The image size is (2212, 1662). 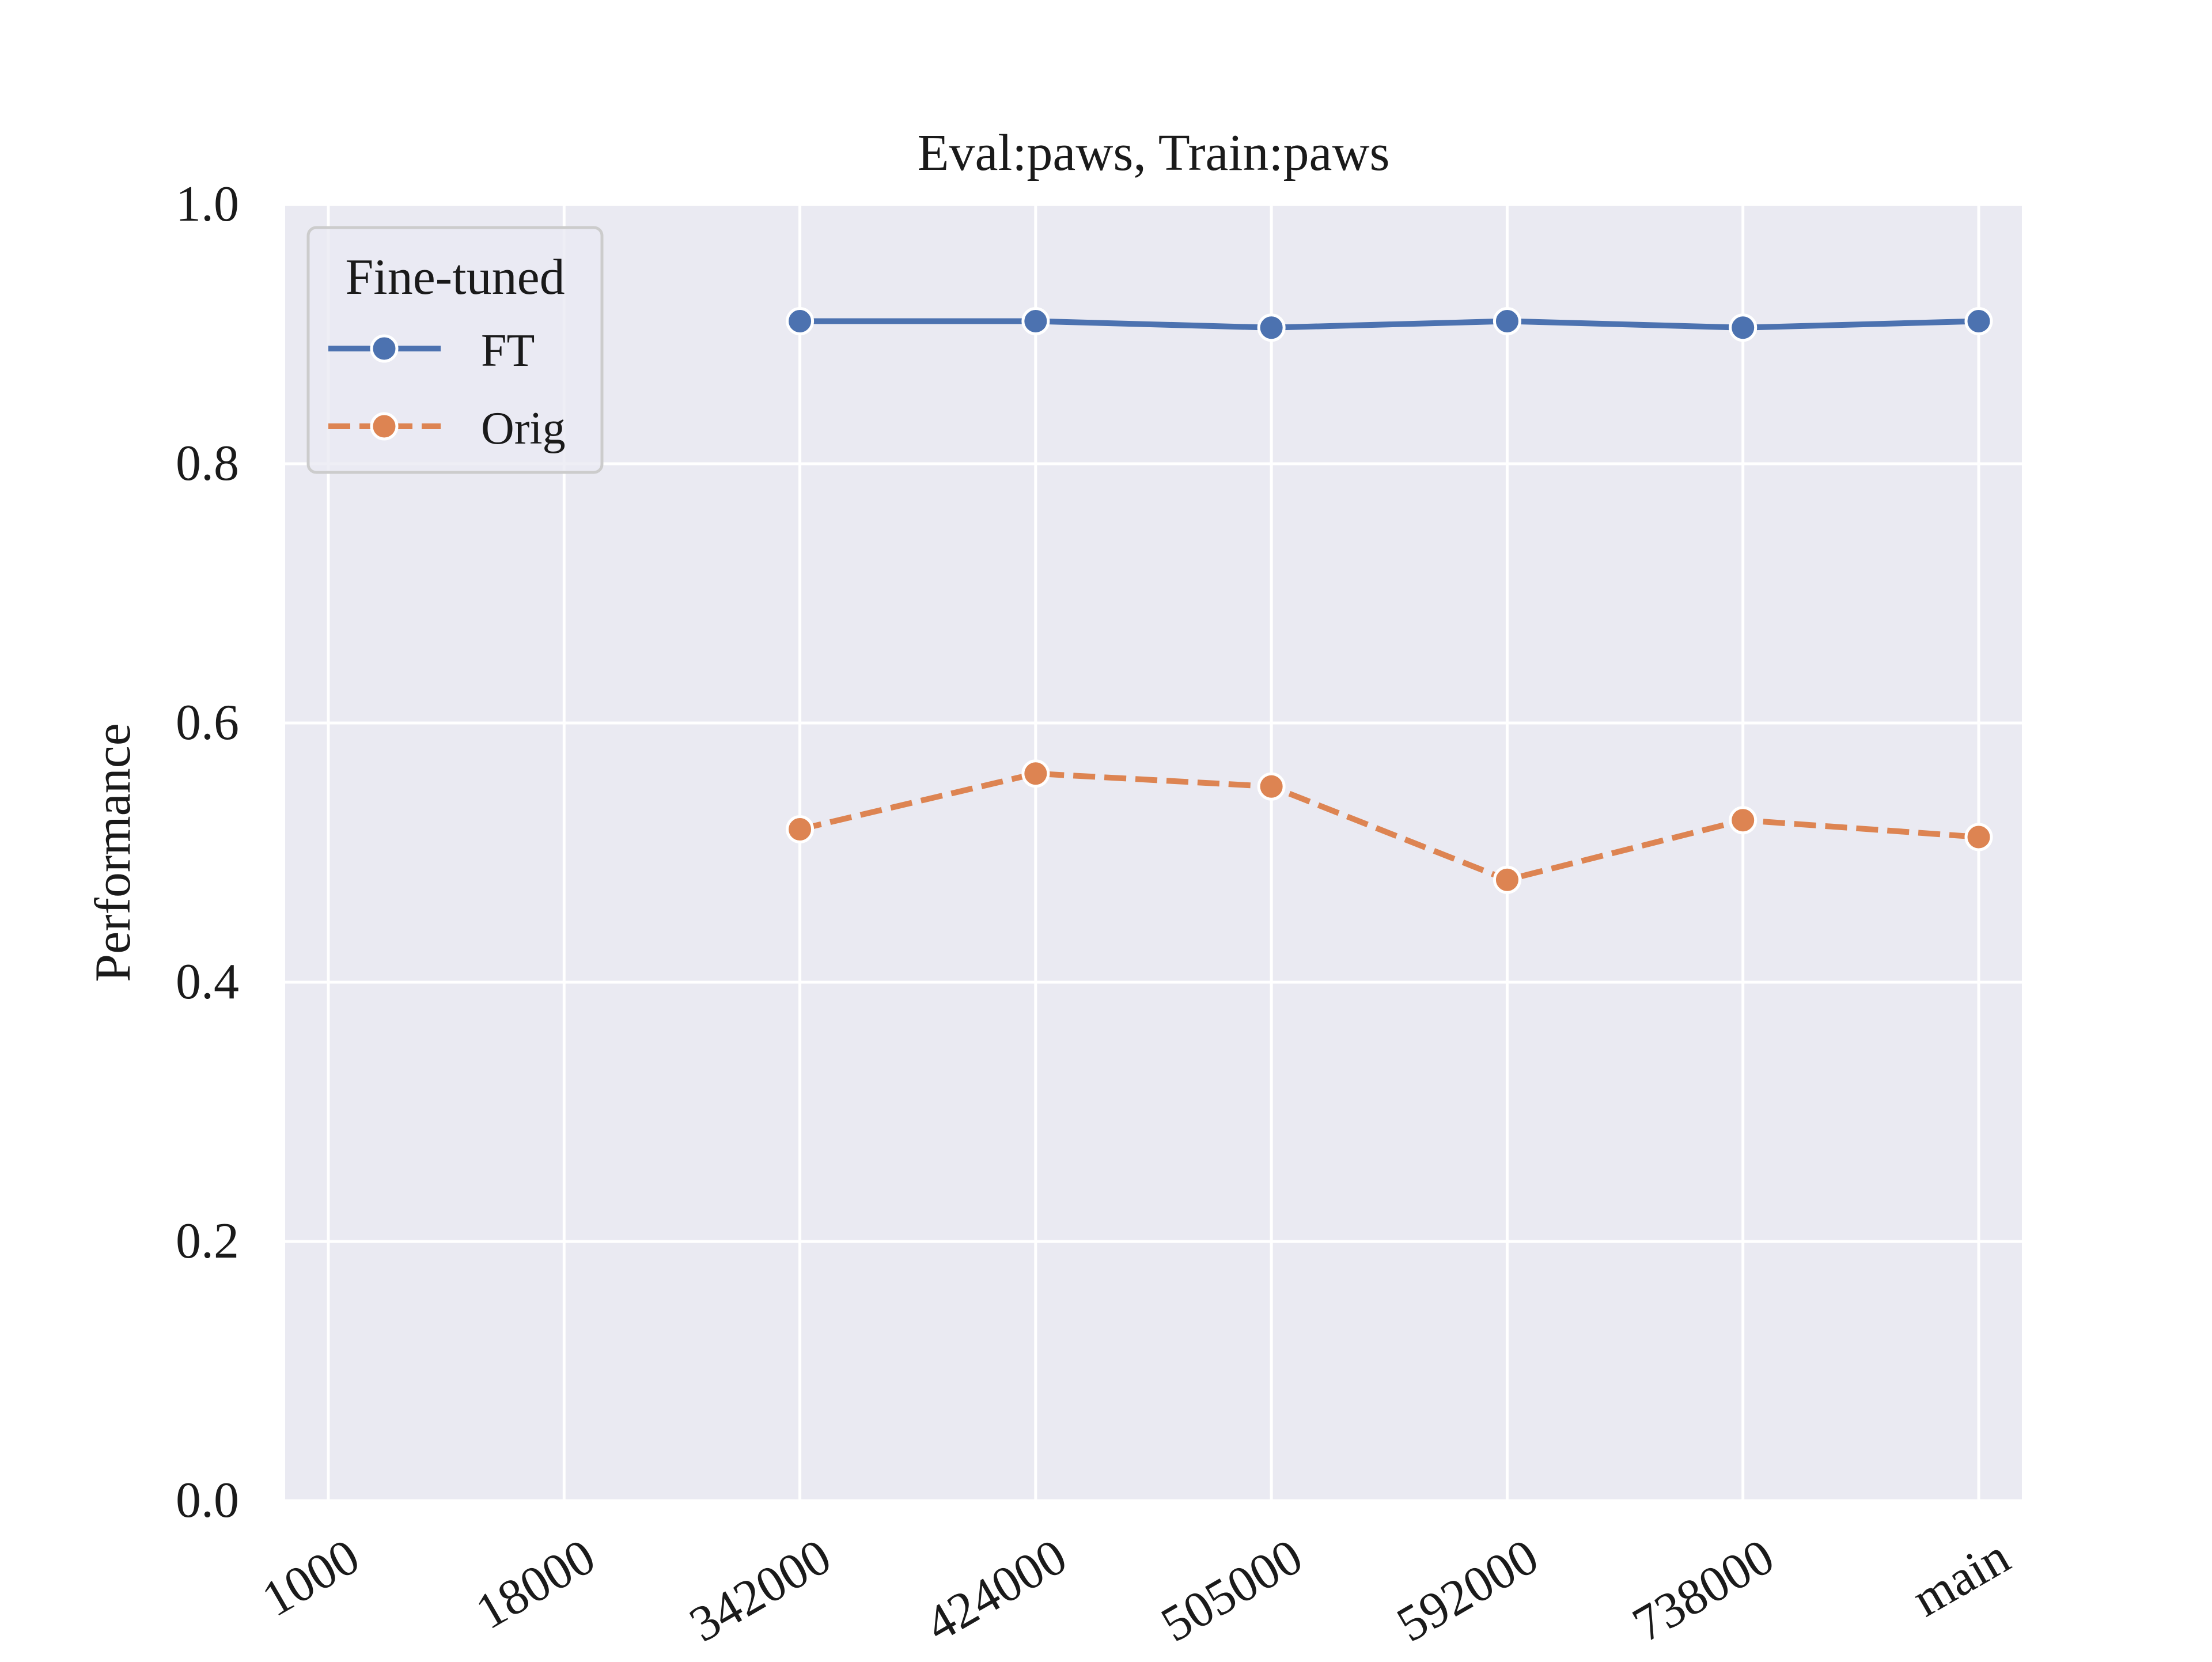 What do you see at coordinates (760, 1590) in the screenshot?
I see `x-tick-label: 342000` at bounding box center [760, 1590].